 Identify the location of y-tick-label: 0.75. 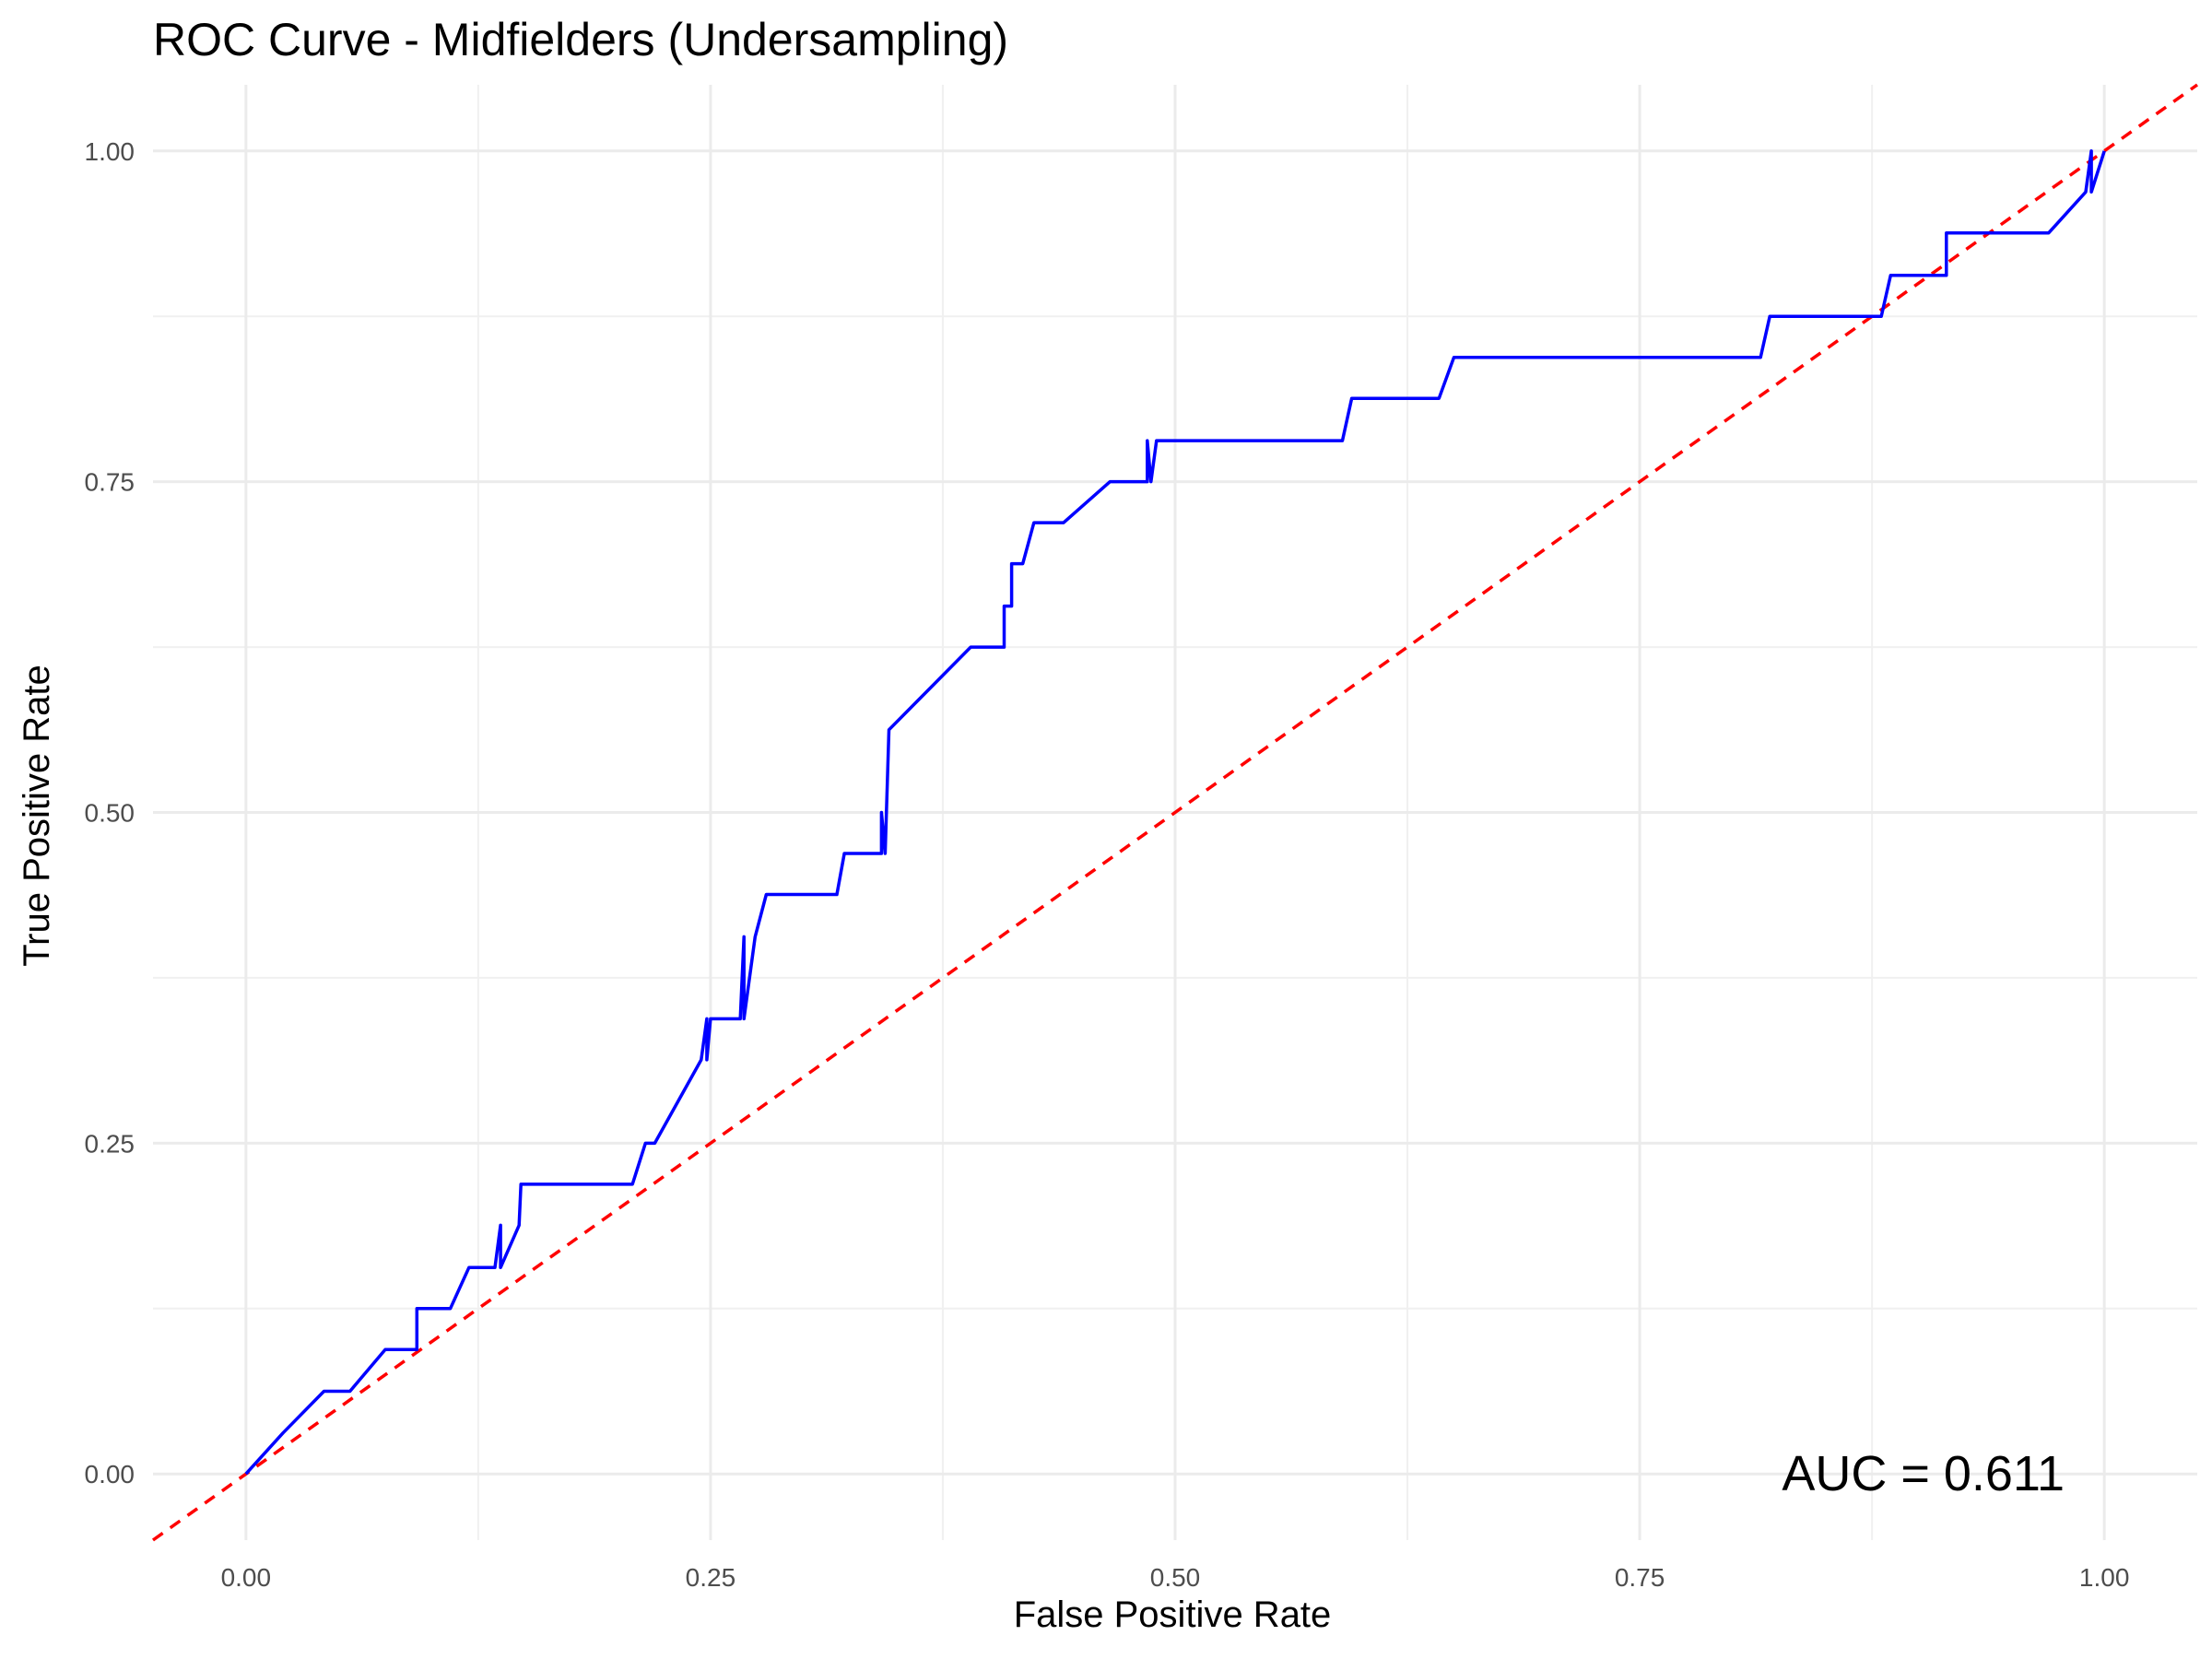
(110, 482).